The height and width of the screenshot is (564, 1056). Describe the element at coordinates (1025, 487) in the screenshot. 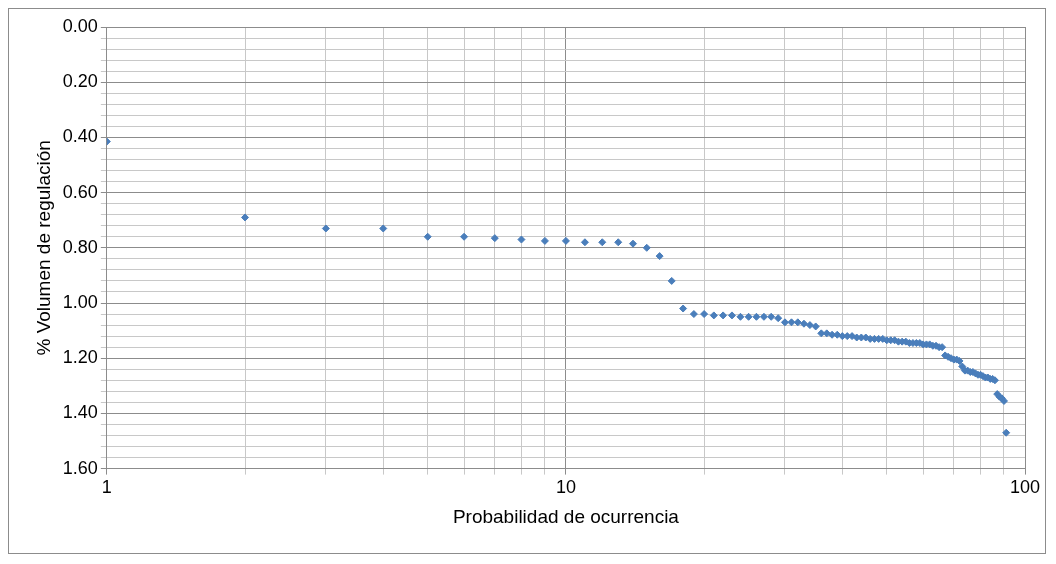

I see `x-tick-label: 100` at that location.